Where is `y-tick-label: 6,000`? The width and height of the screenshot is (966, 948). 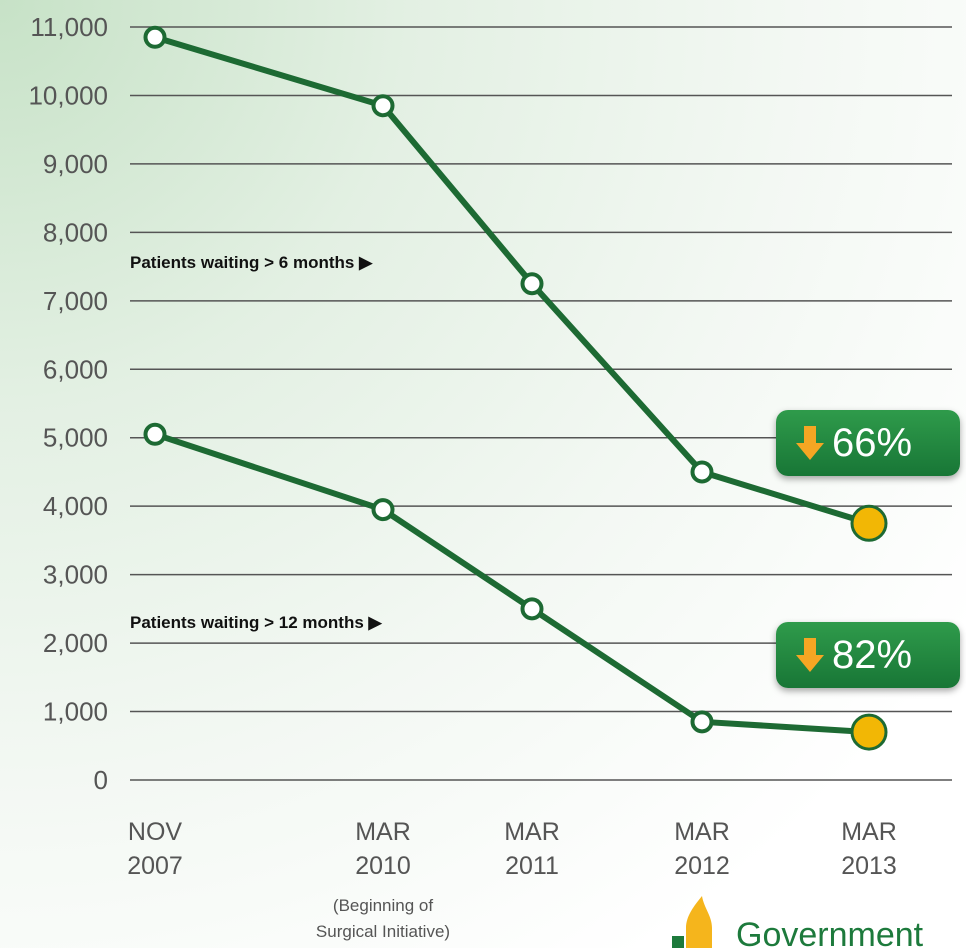 y-tick-label: 6,000 is located at coordinates (75, 369).